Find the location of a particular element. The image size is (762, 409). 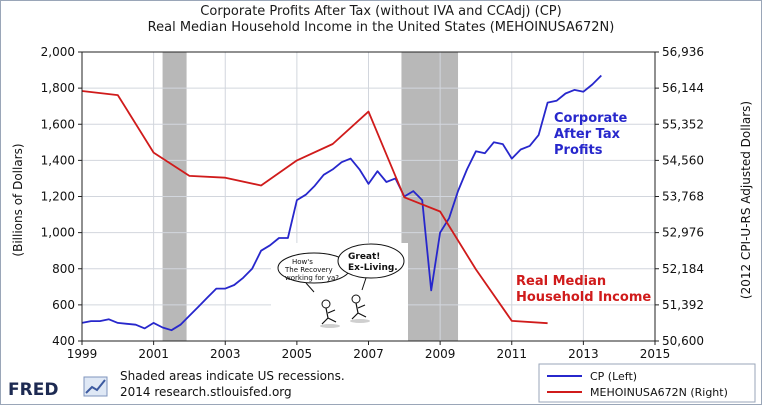

cartoon-figure-left is located at coordinates (330, 313).